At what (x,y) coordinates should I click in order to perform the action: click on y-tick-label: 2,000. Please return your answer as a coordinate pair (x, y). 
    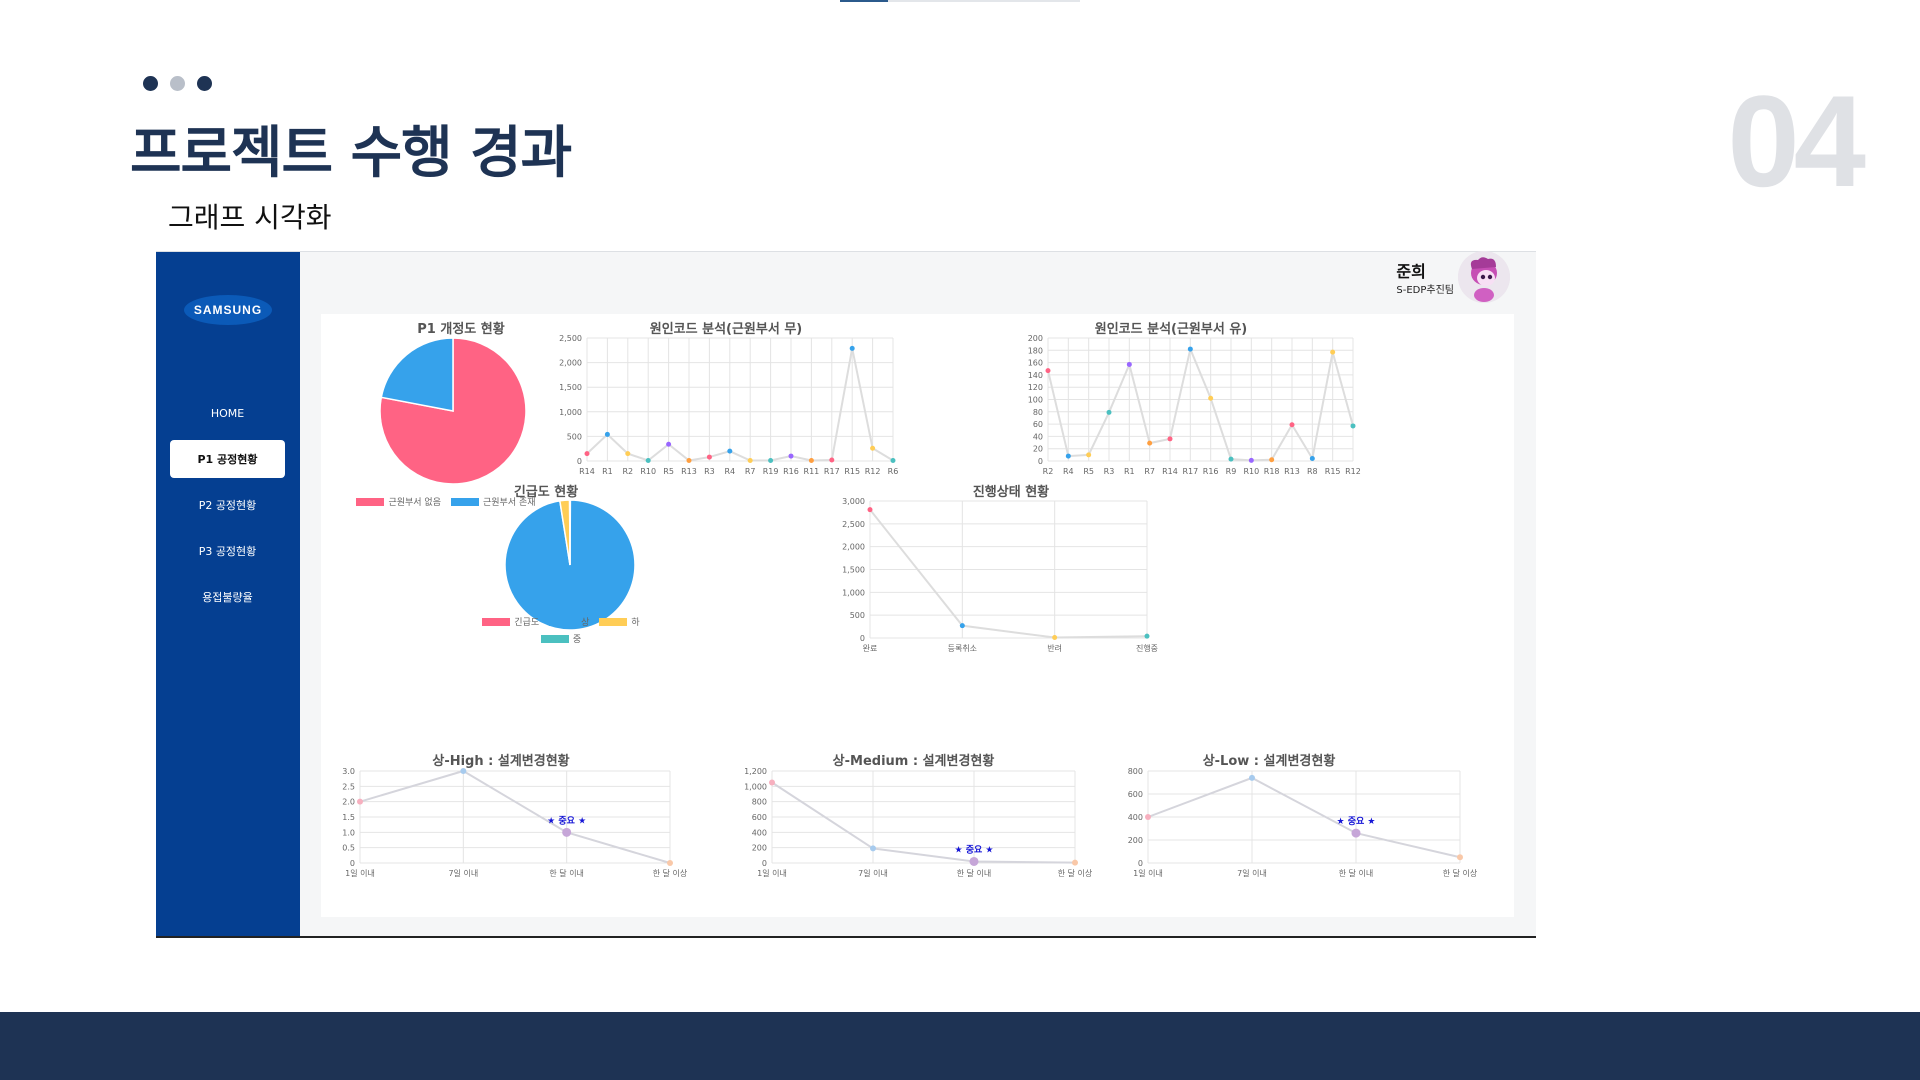
    Looking at the image, I should click on (570, 363).